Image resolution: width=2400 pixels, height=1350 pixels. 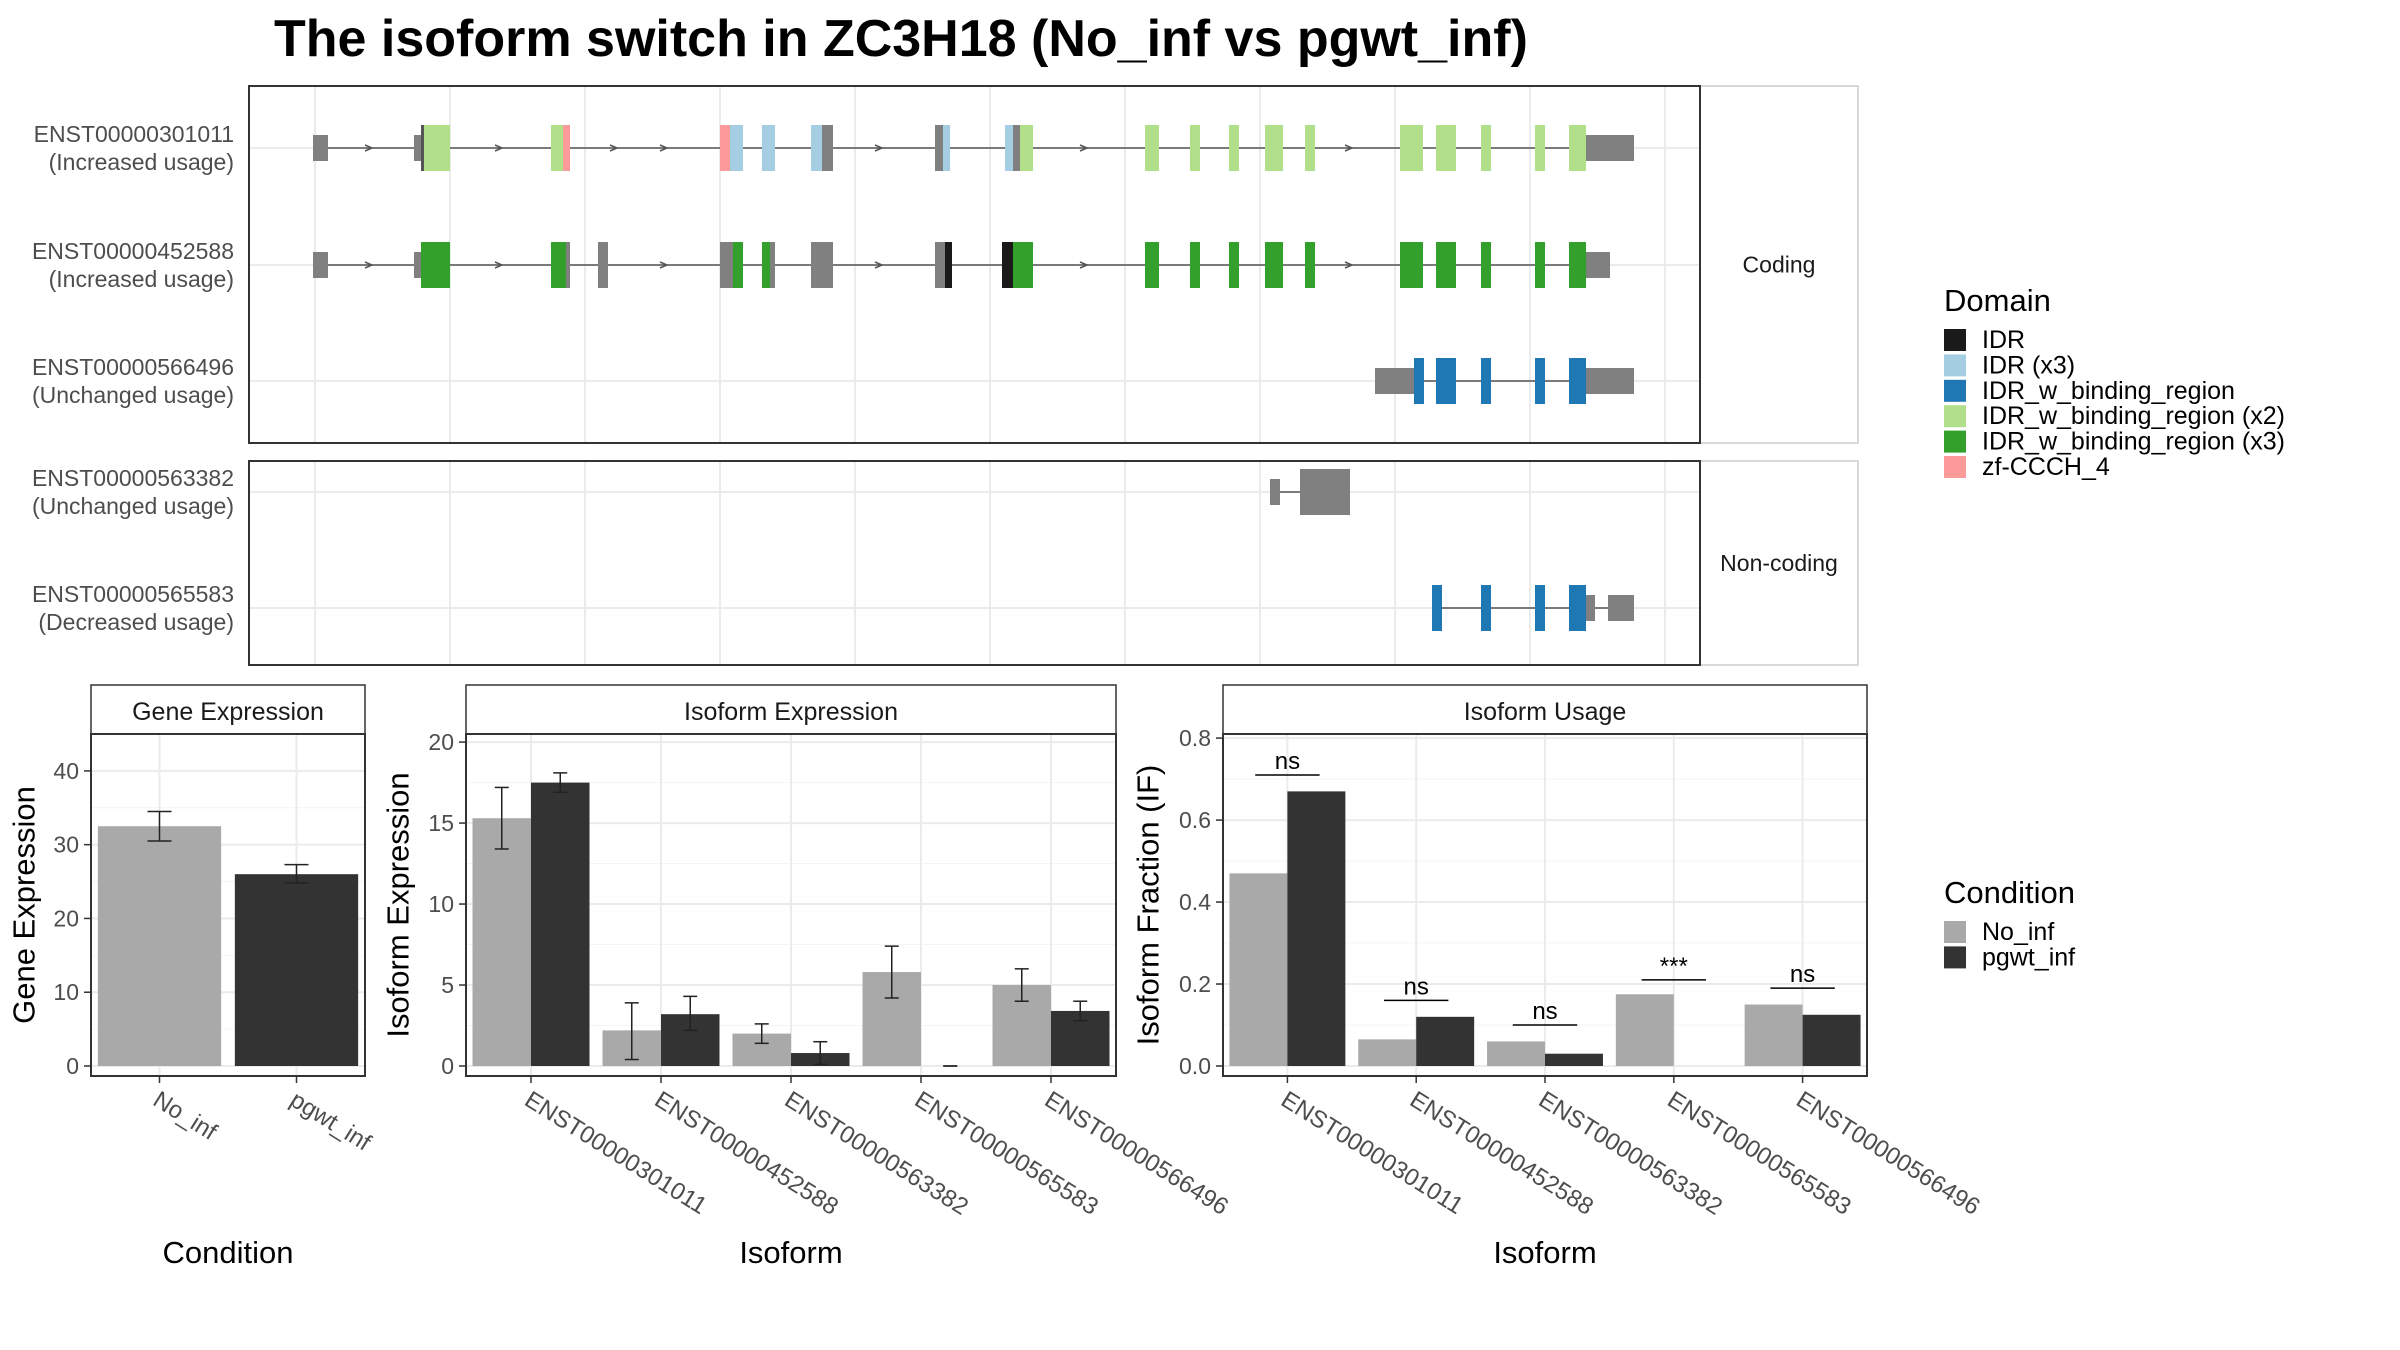 What do you see at coordinates (24, 905) in the screenshot?
I see `y-axis-title: Gene Expression` at bounding box center [24, 905].